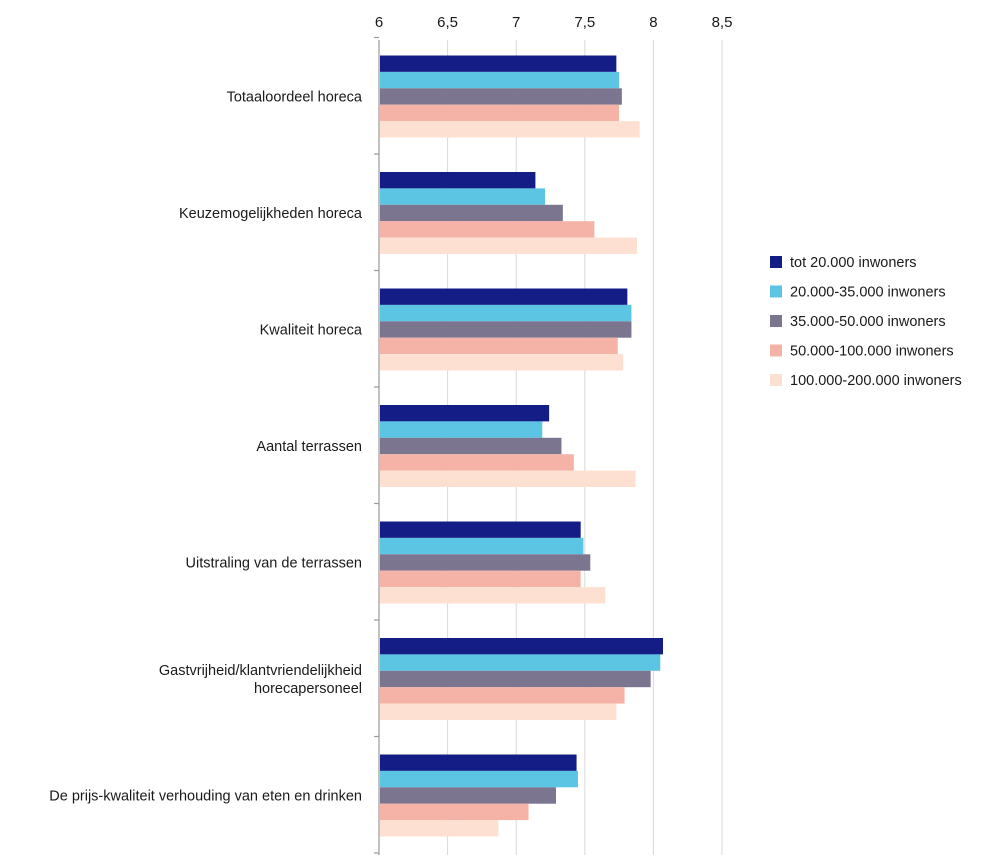 This screenshot has width=1000, height=866. What do you see at coordinates (260, 671) in the screenshot?
I see `category-label: Gastvrijheid/klantvriendelijkheid` at bounding box center [260, 671].